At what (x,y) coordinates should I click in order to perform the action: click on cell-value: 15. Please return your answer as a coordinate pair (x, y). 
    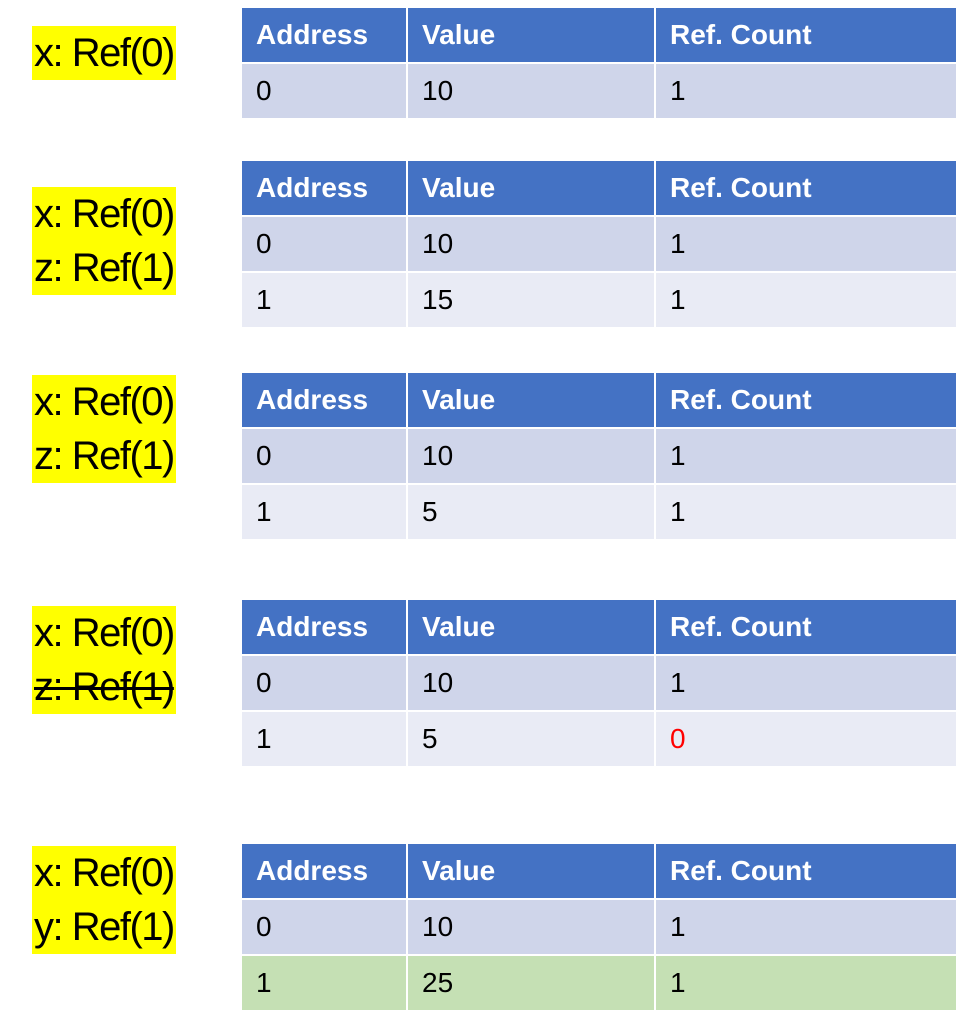
    Looking at the image, I should click on (531, 300).